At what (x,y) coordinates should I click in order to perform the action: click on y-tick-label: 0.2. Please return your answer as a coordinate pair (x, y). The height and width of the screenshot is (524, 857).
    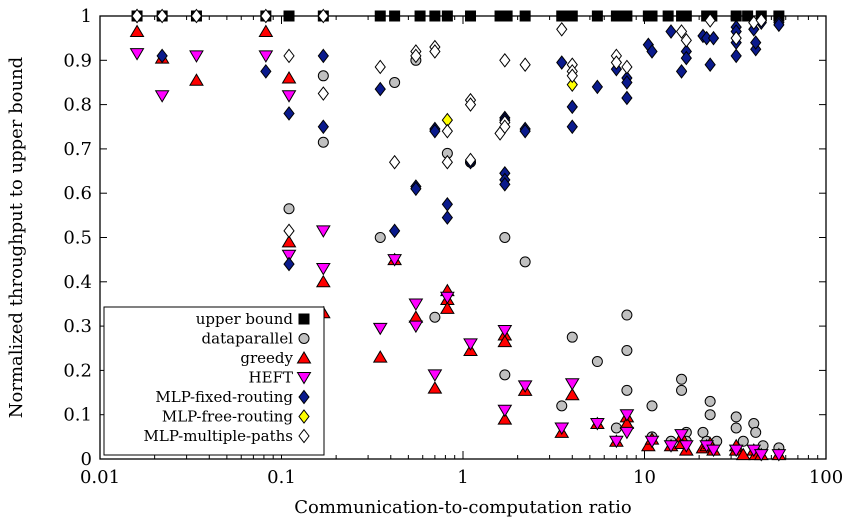
    Looking at the image, I should click on (77, 370).